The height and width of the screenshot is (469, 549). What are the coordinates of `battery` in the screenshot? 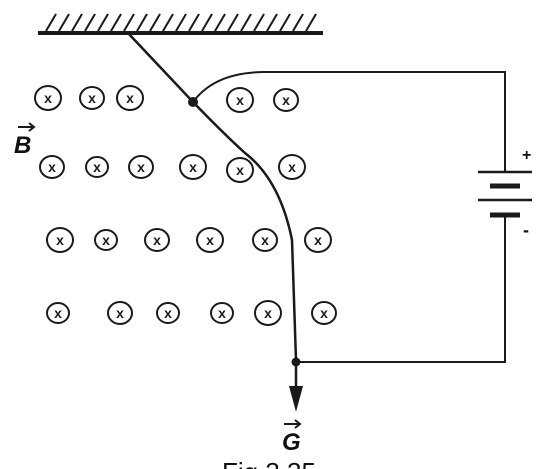 It's located at (505, 194).